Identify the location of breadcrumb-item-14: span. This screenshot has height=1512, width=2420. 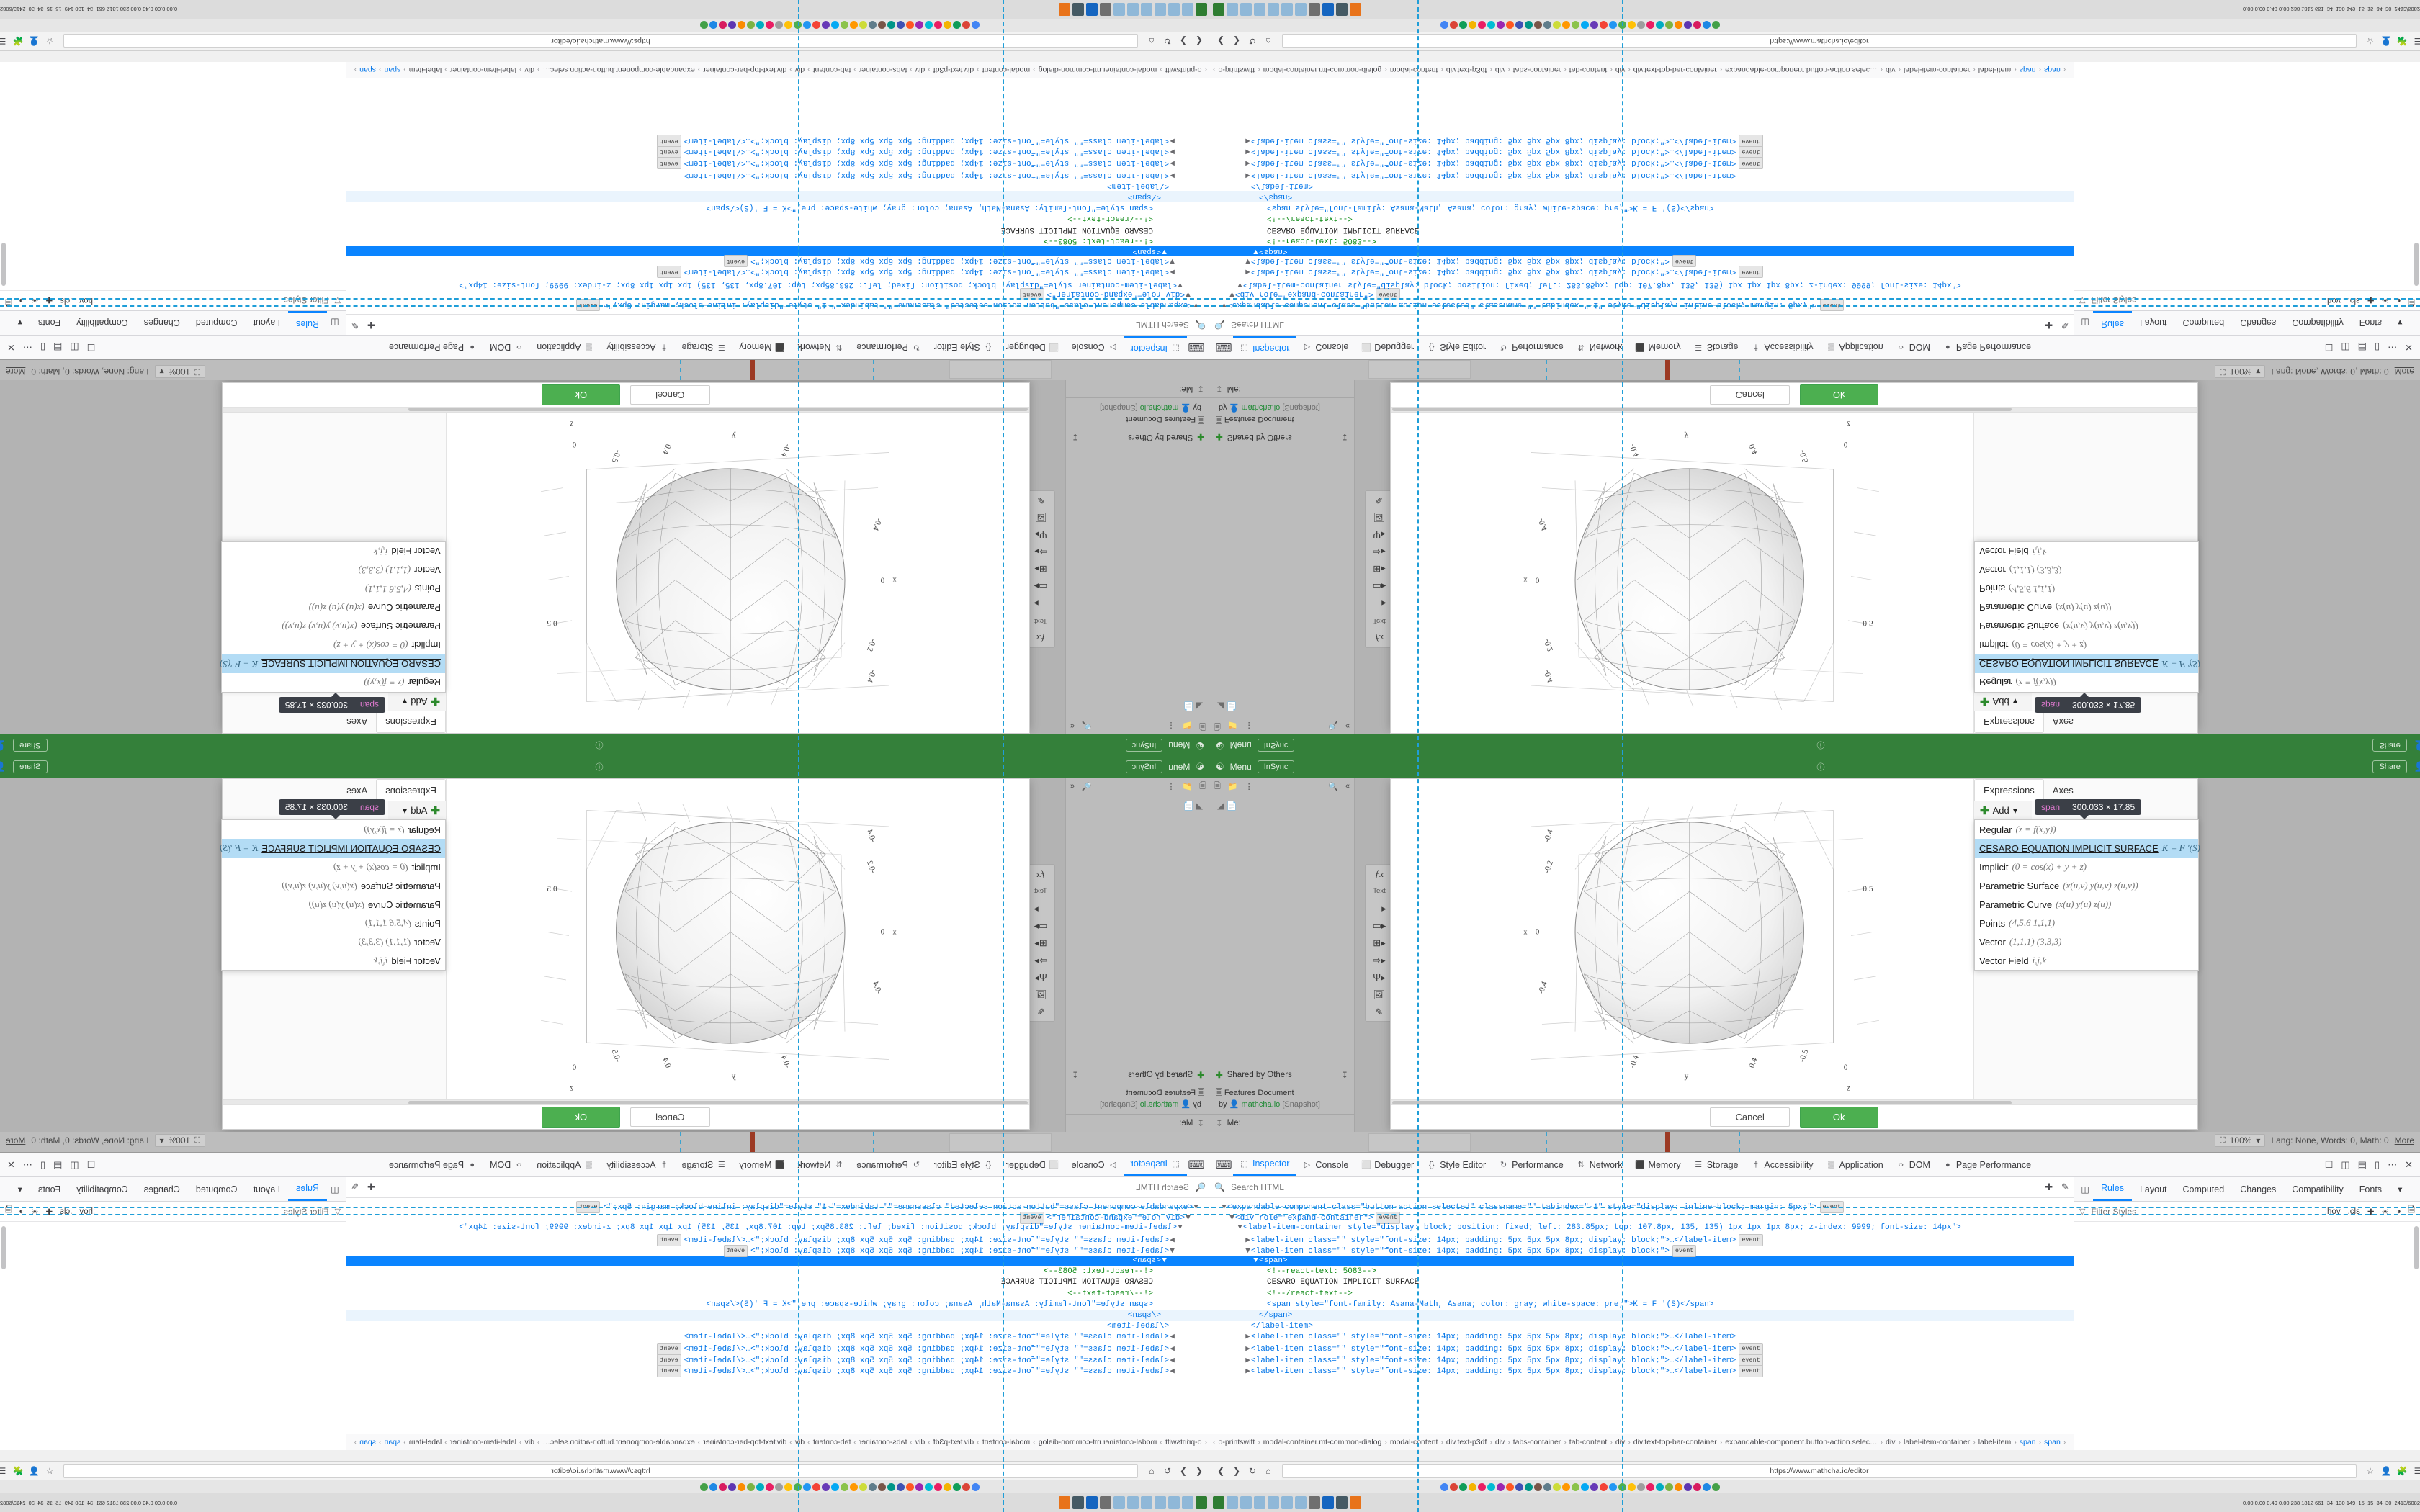
(2052, 70).